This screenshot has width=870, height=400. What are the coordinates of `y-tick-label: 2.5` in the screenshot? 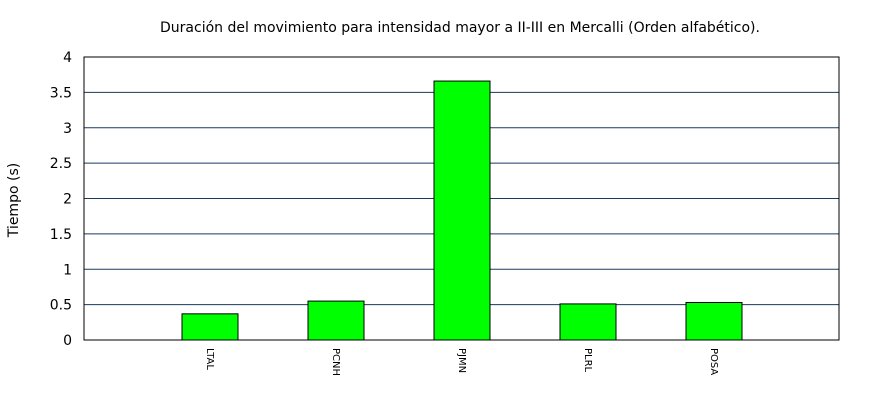 It's located at (61, 164).